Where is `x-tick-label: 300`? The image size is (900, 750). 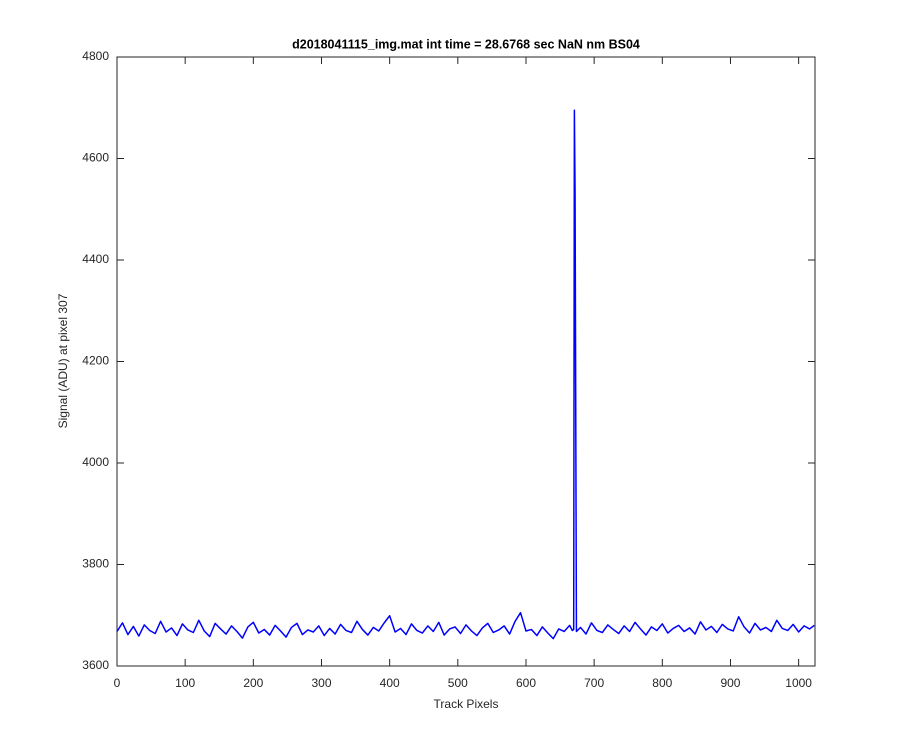
x-tick-label: 300 is located at coordinates (321, 683).